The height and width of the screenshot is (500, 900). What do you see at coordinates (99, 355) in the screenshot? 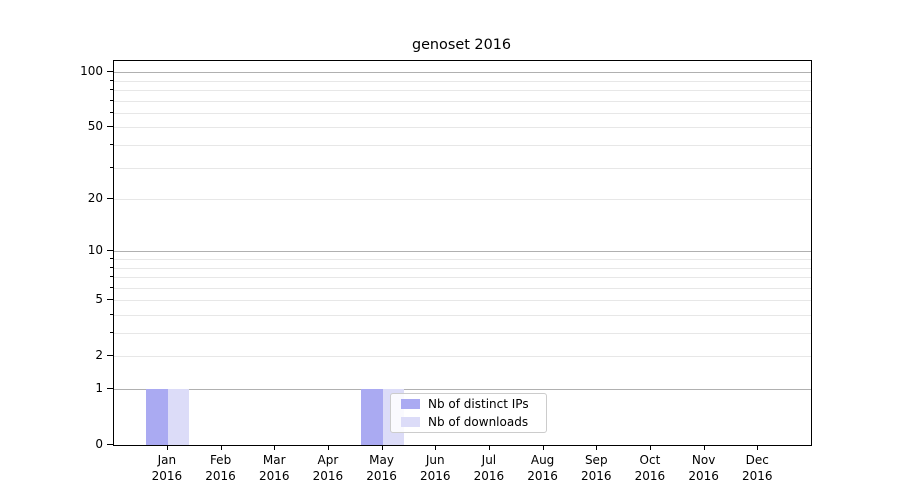
I see `y-tick-label: 2` at bounding box center [99, 355].